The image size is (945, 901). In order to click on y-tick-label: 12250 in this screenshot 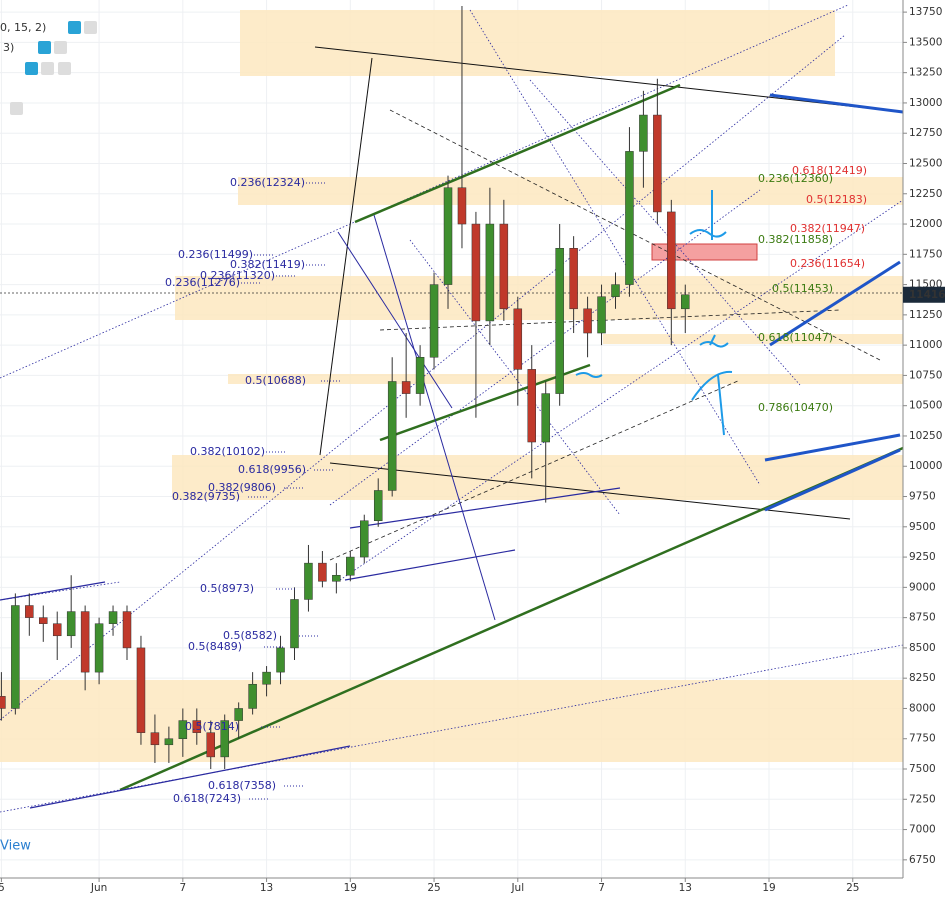, I will do `click(925, 194)`.